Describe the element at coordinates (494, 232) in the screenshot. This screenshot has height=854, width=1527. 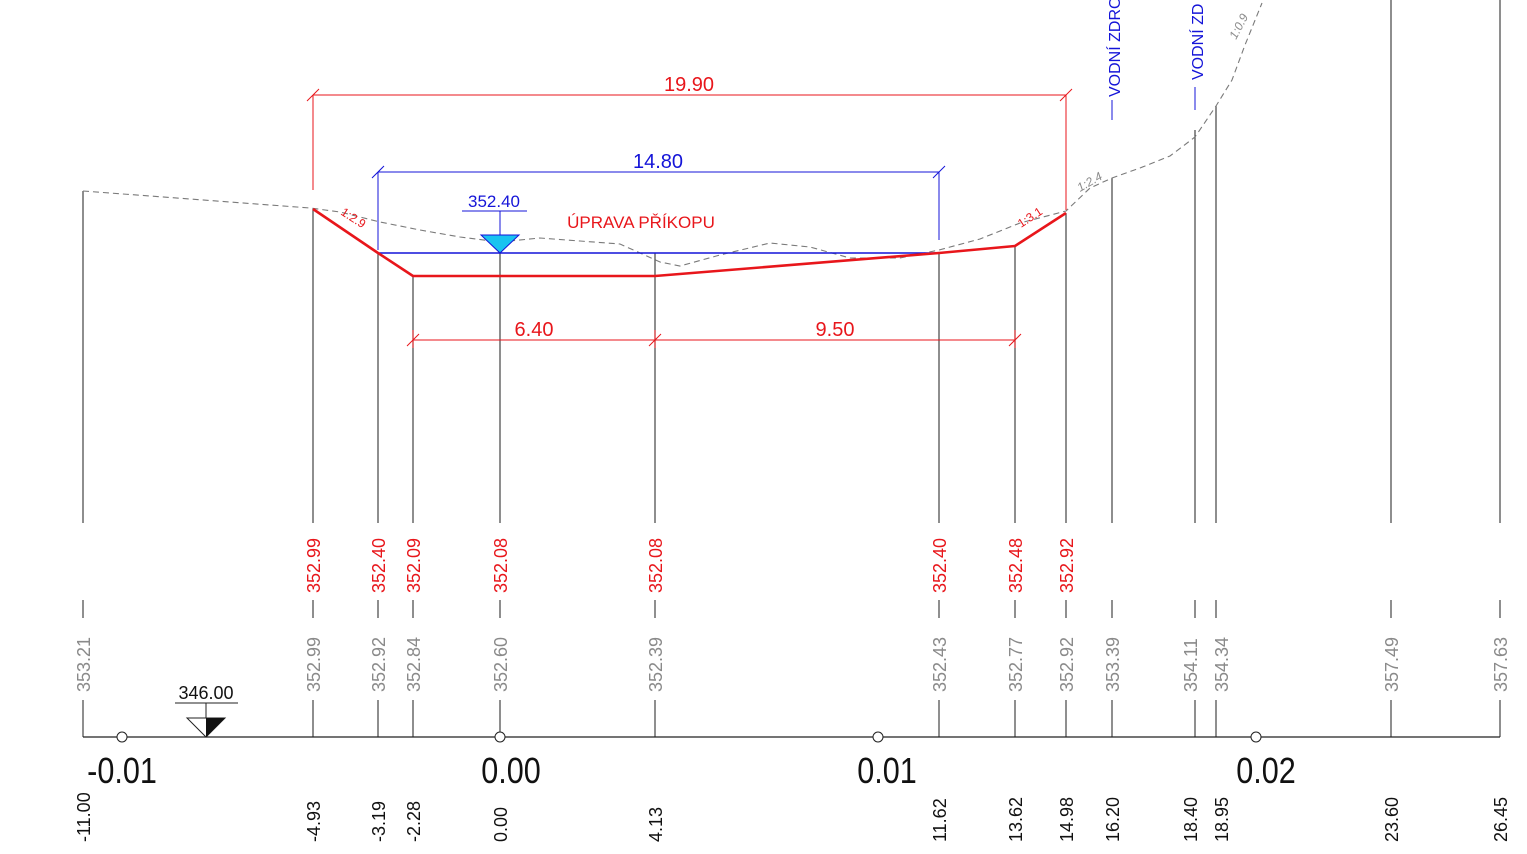
I see `water-level-marker` at that location.